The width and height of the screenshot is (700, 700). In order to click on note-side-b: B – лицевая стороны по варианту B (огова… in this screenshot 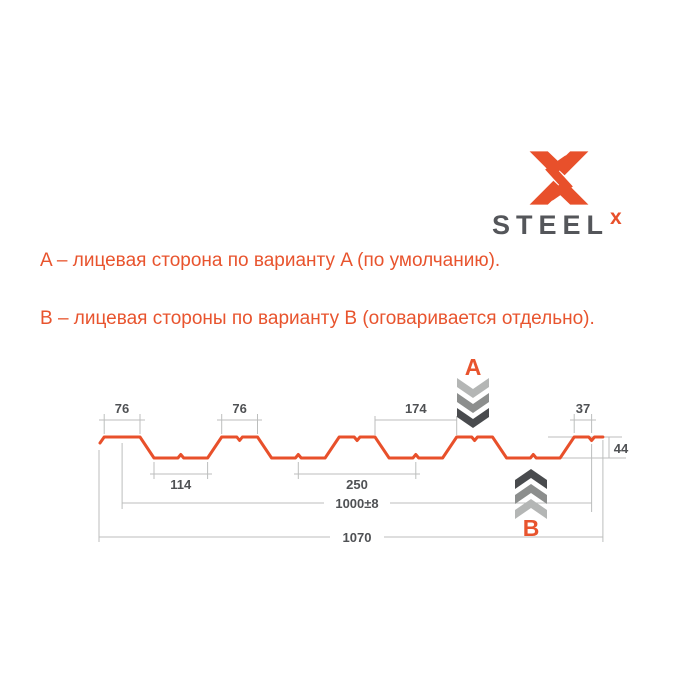, I will do `click(317, 318)`.